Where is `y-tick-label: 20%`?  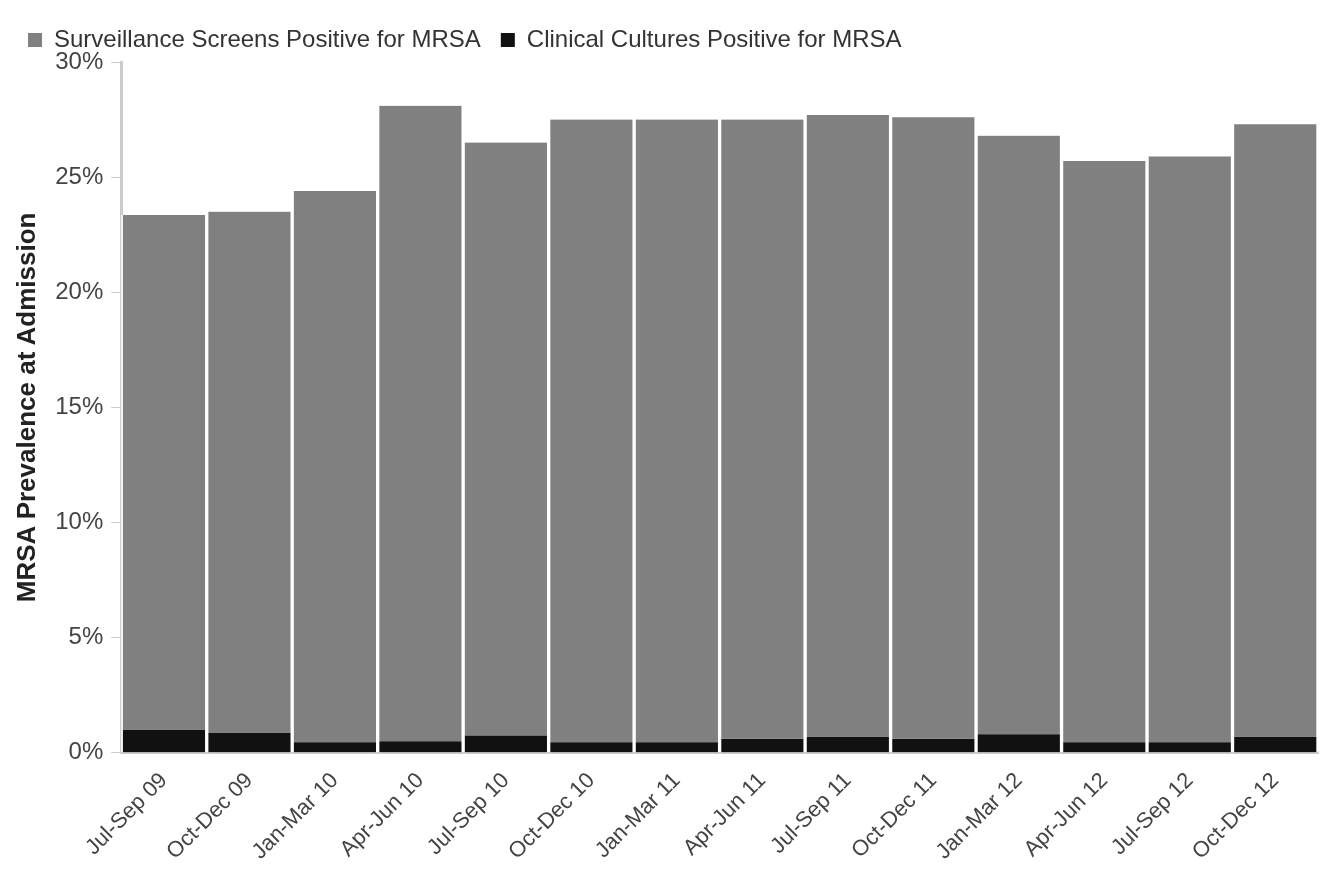 y-tick-label: 20% is located at coordinates (79, 290).